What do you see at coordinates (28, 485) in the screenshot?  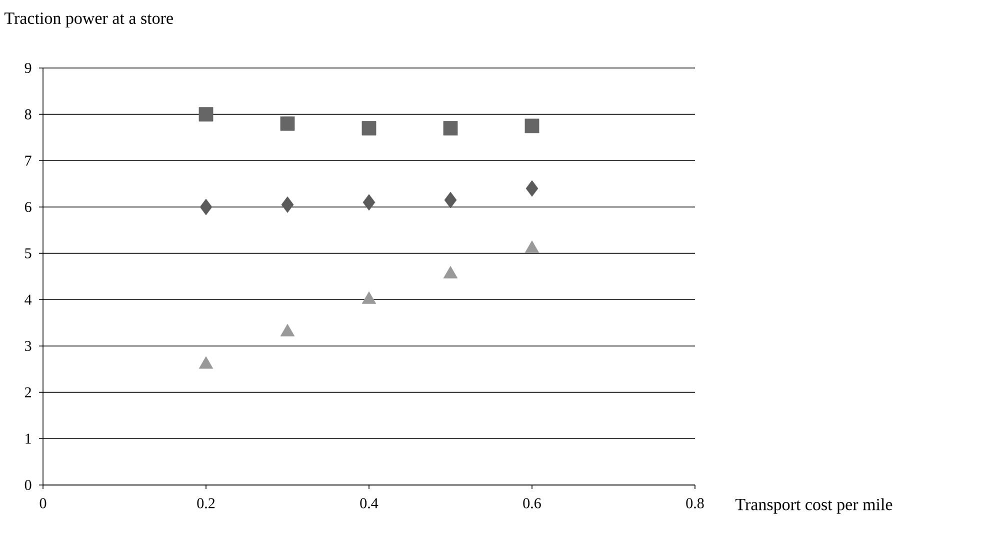 I see `y-tick-label: 0` at bounding box center [28, 485].